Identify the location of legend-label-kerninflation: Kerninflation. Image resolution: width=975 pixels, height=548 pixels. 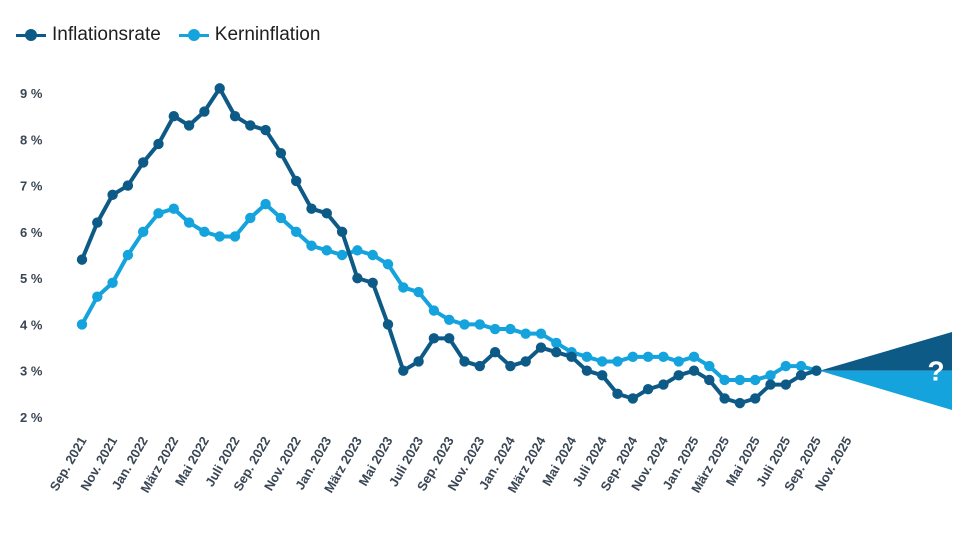
(267, 34).